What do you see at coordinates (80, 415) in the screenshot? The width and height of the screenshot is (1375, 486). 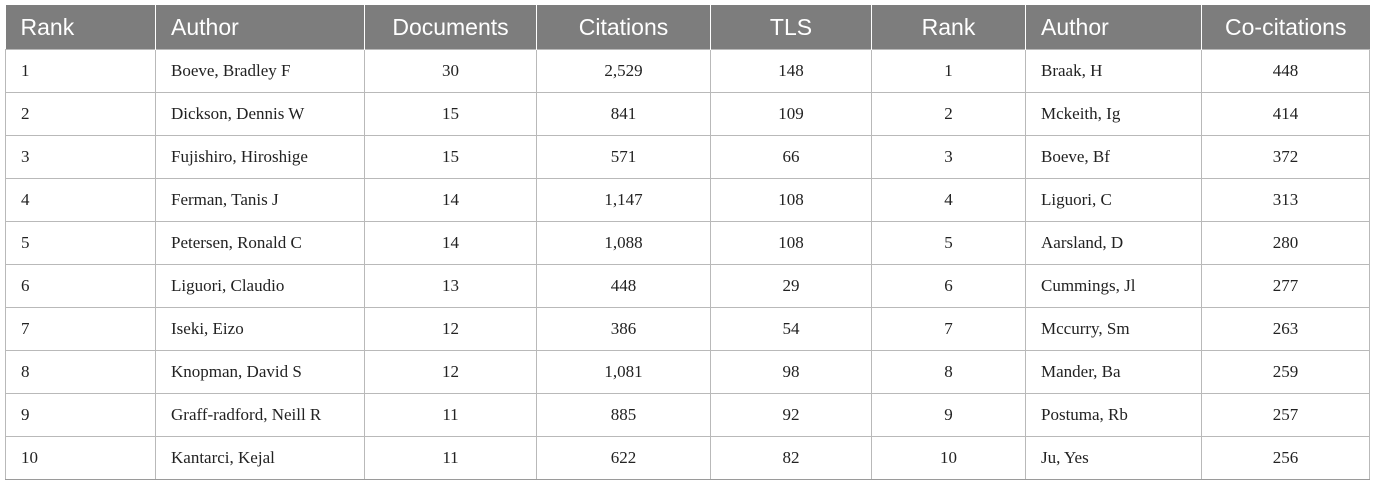 I see `rank-cell: 9` at bounding box center [80, 415].